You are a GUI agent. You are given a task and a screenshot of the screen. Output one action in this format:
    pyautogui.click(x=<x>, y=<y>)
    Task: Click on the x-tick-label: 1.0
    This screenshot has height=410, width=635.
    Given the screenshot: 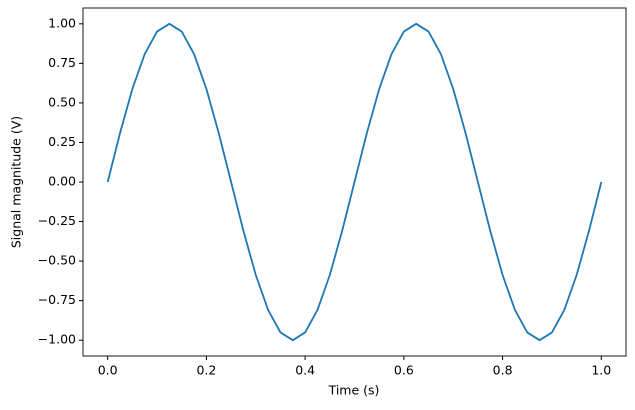 What is the action you would take?
    pyautogui.click(x=601, y=370)
    